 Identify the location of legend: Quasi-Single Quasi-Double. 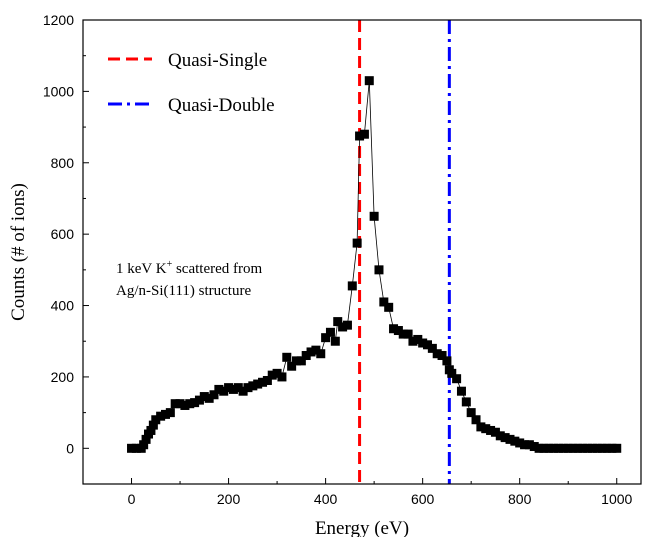
(191, 83).